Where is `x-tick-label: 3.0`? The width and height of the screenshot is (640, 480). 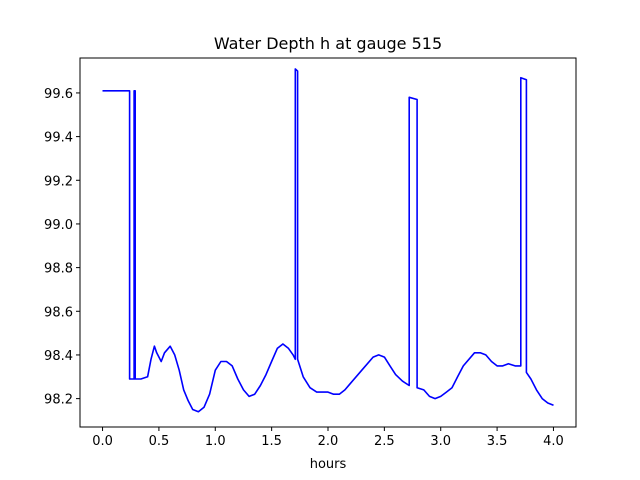
x-tick-label: 3.0 is located at coordinates (440, 441).